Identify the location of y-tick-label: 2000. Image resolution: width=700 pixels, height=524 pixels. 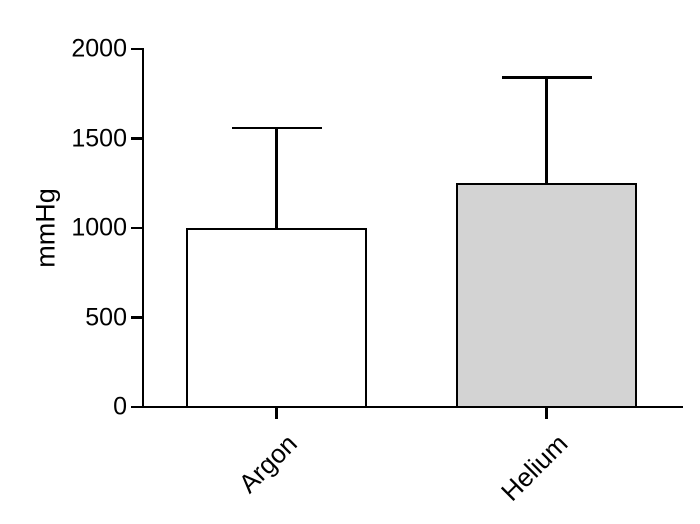
(99, 48).